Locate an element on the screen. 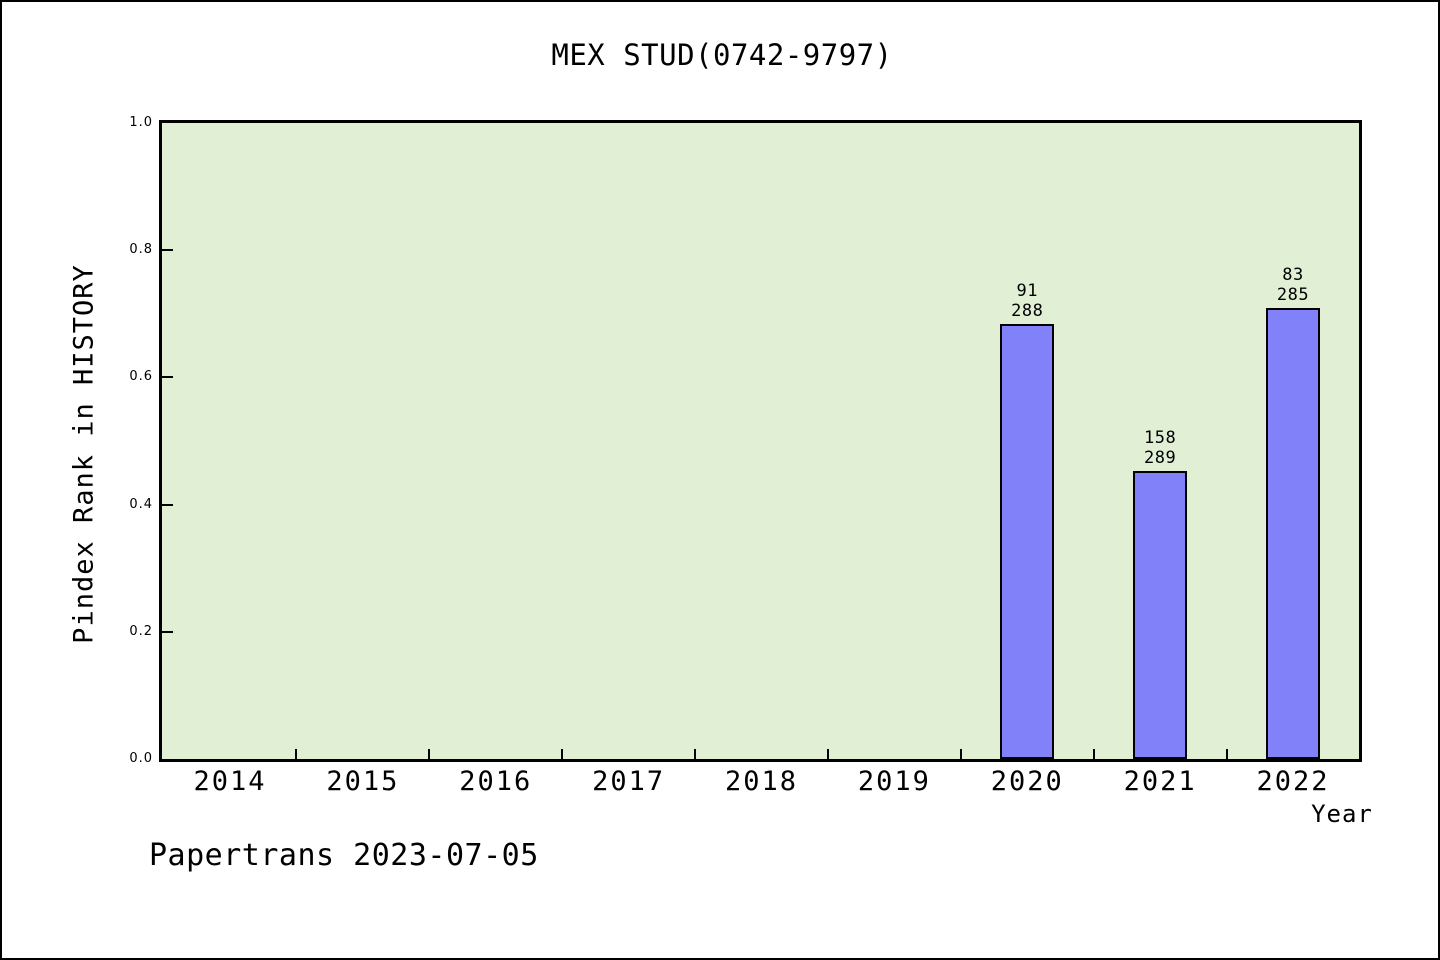 The width and height of the screenshot is (1440, 960). bar-total-value: 285 is located at coordinates (1293, 295).